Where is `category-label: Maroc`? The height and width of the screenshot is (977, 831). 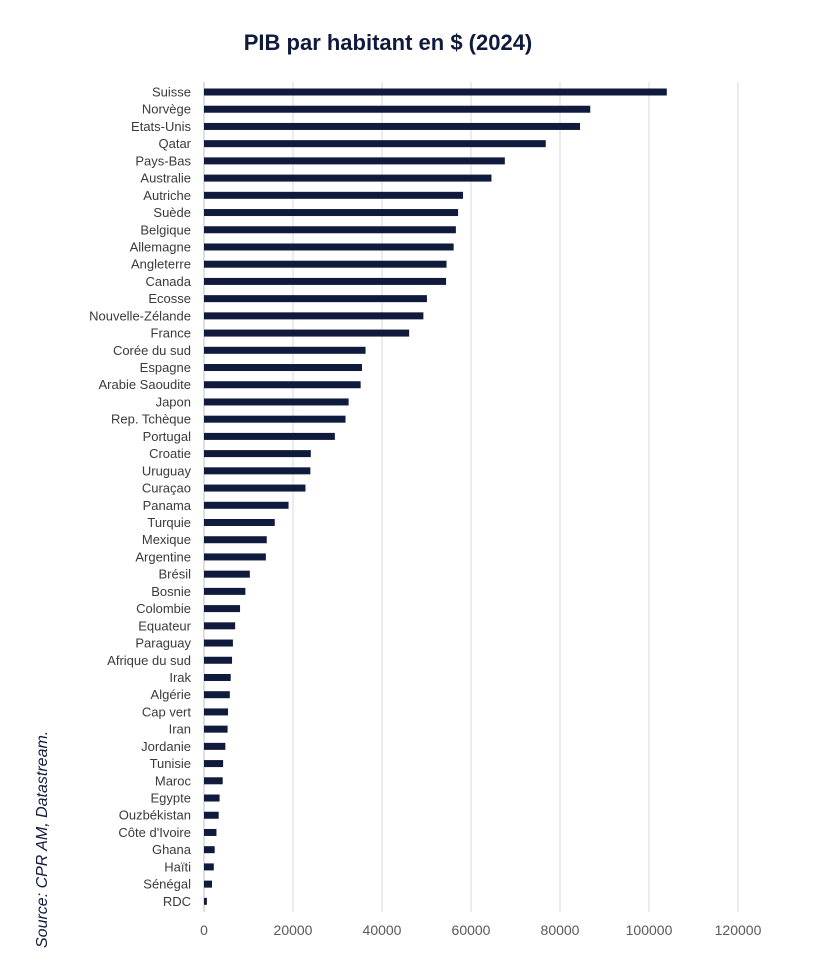 category-label: Maroc is located at coordinates (173, 780).